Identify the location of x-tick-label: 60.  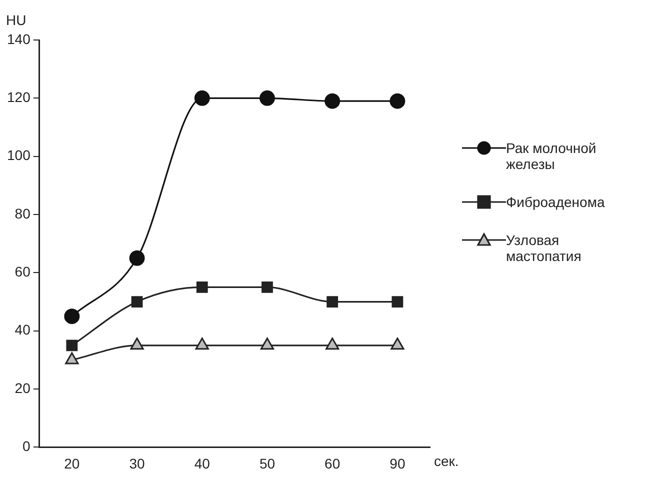
(332, 463).